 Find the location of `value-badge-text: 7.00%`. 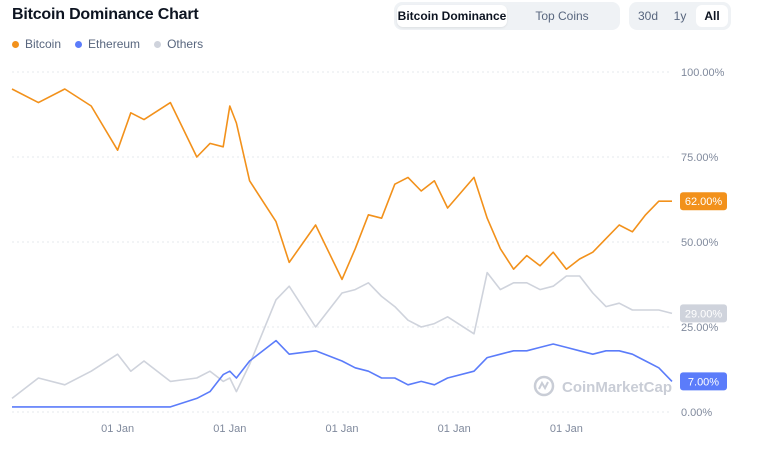

value-badge-text: 7.00% is located at coordinates (703, 382).